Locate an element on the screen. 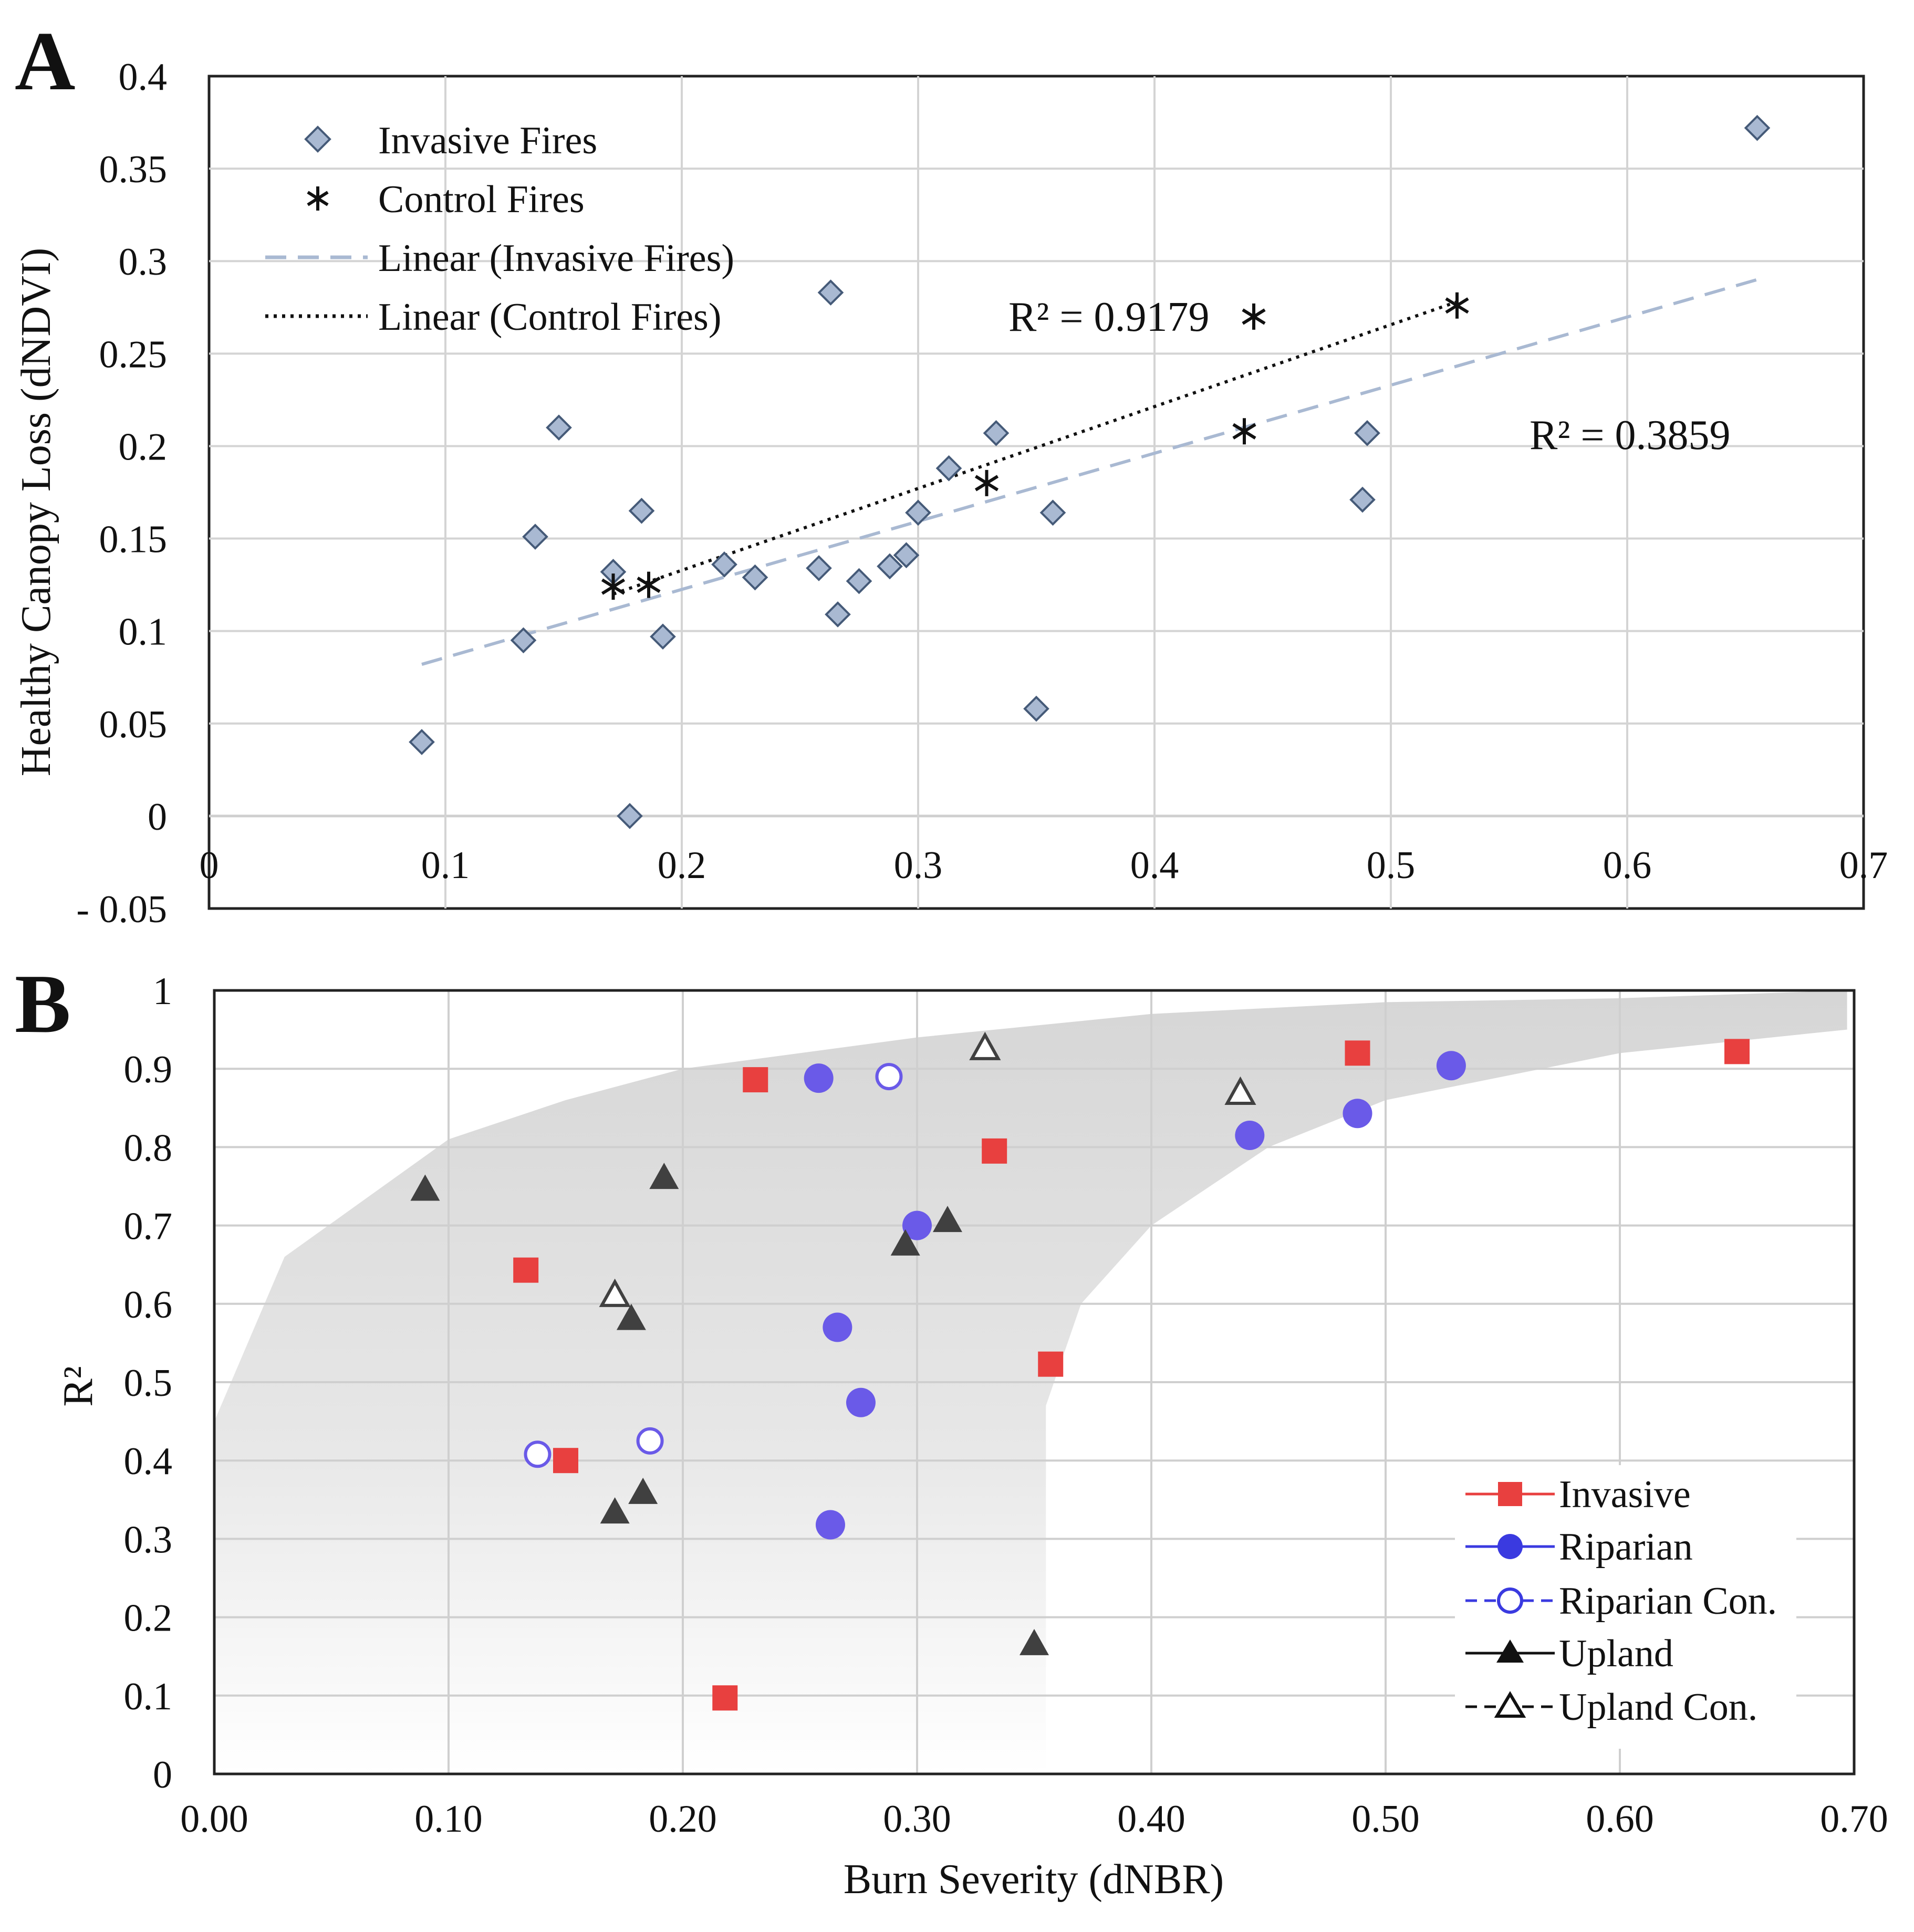 The width and height of the screenshot is (1914, 1932). r2-label-invasive: R² = 0.3859 is located at coordinates (1630, 435).